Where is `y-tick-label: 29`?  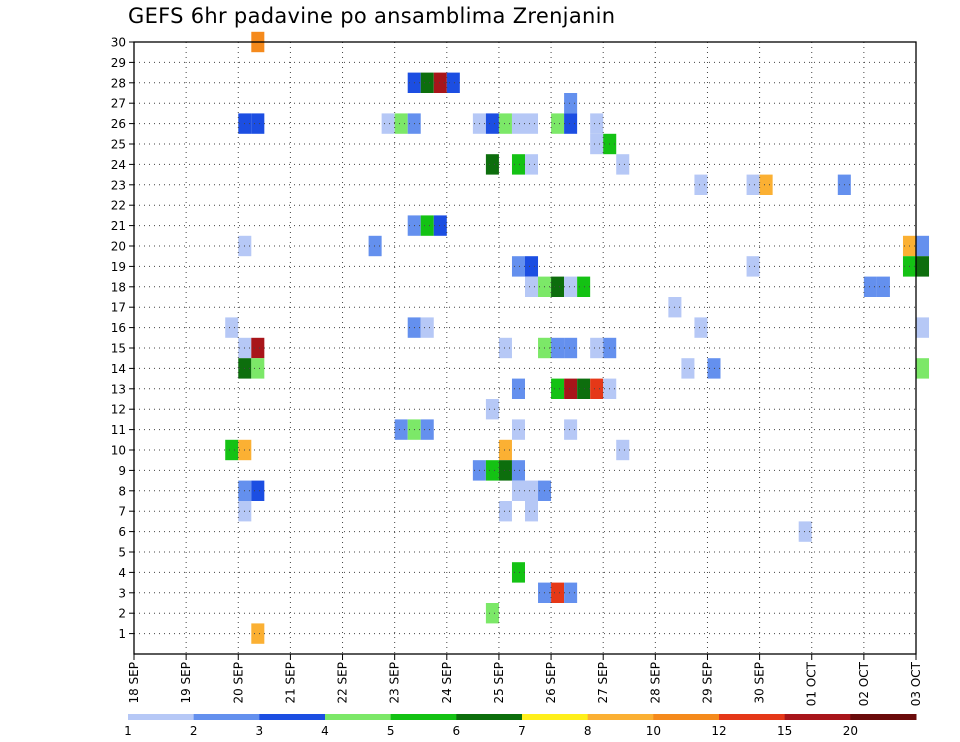 y-tick-label: 29 is located at coordinates (118, 63).